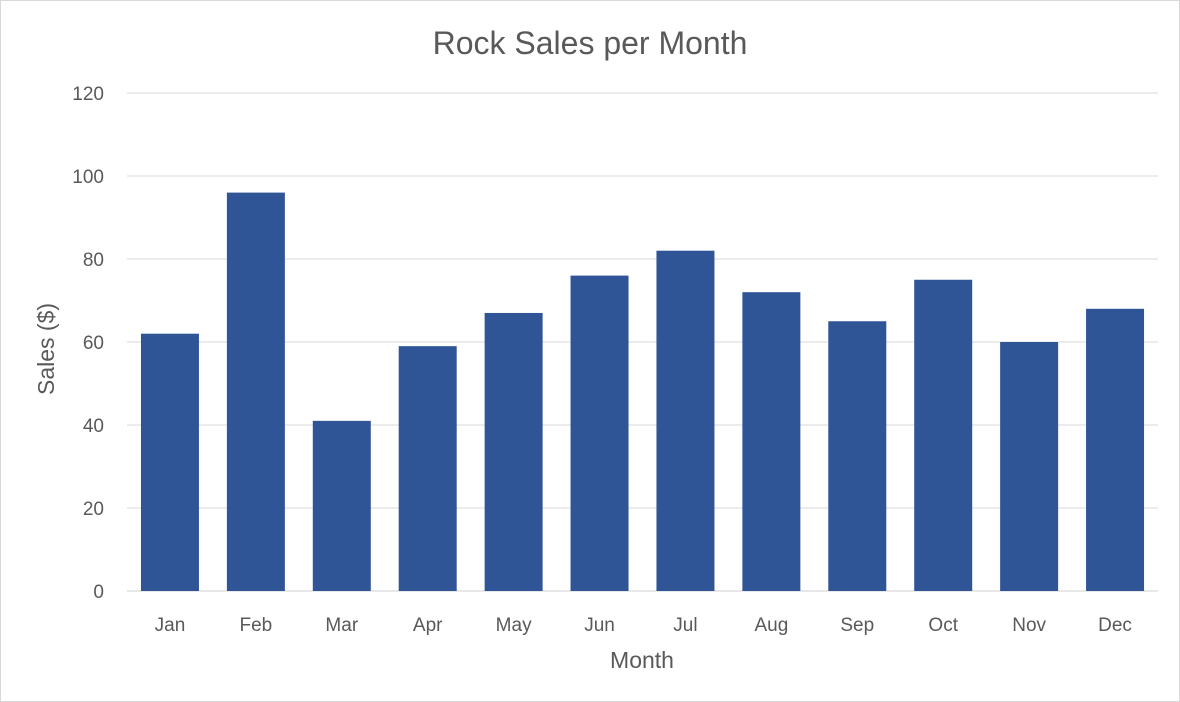  Describe the element at coordinates (88, 177) in the screenshot. I see `y-tick-label: 100` at that location.